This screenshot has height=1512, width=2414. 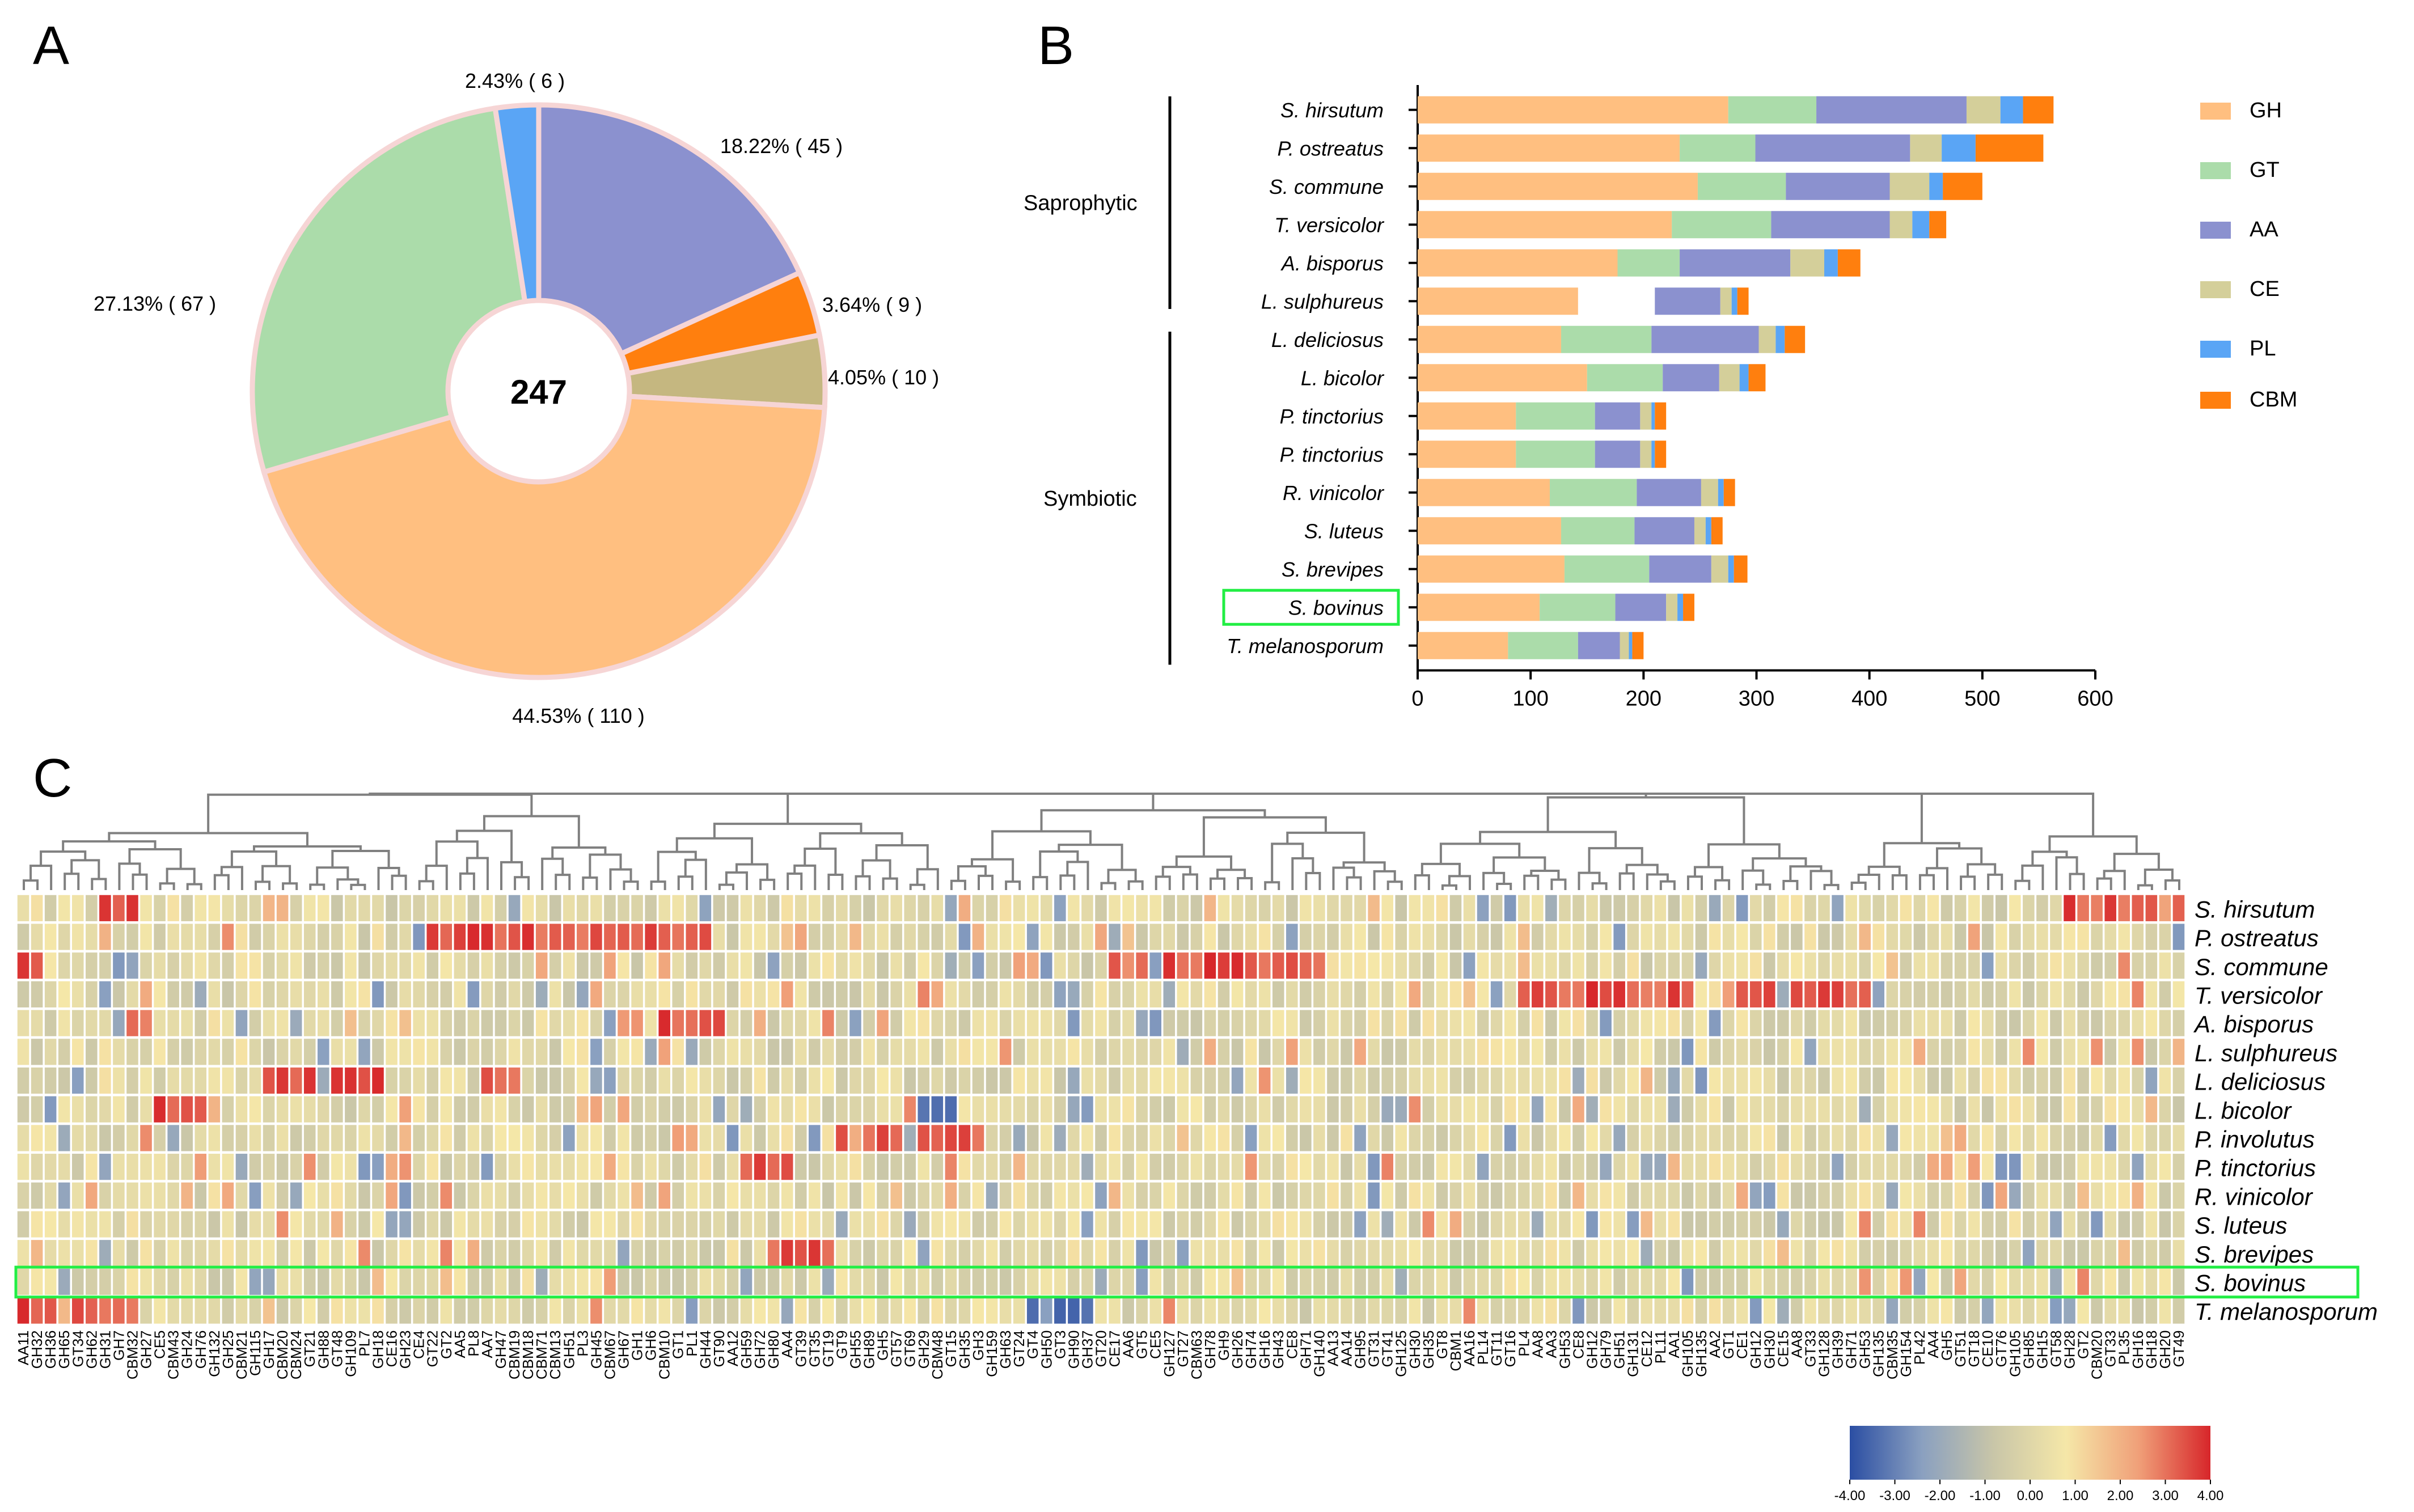 What do you see at coordinates (1305, 646) in the screenshot?
I see `bar-category-label: T. melanosporum` at bounding box center [1305, 646].